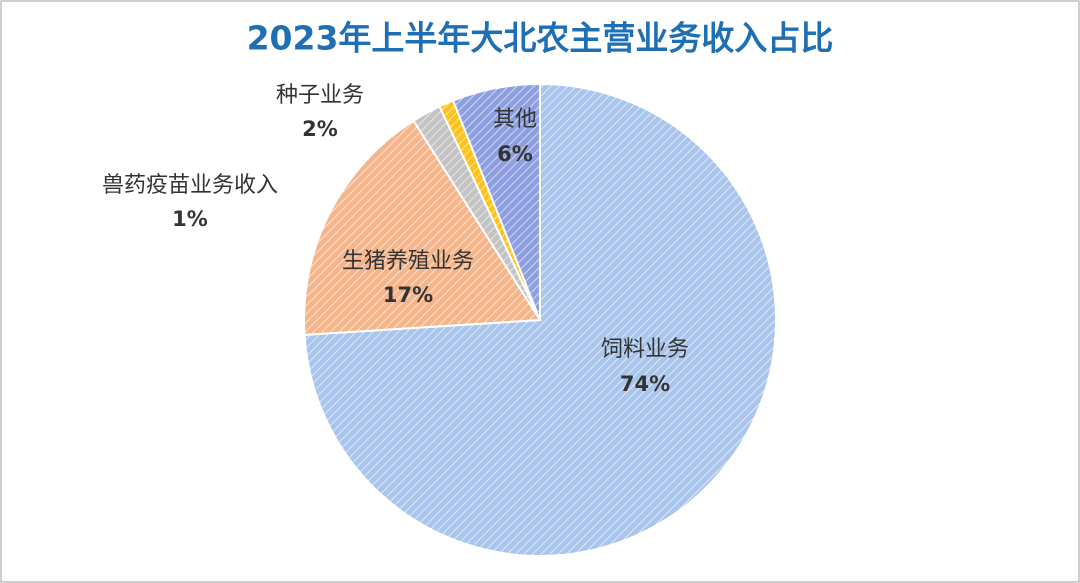 The width and height of the screenshot is (1080, 583). What do you see at coordinates (190, 185) in the screenshot?
I see `slice-label: 兽药疫苗业务收入` at bounding box center [190, 185].